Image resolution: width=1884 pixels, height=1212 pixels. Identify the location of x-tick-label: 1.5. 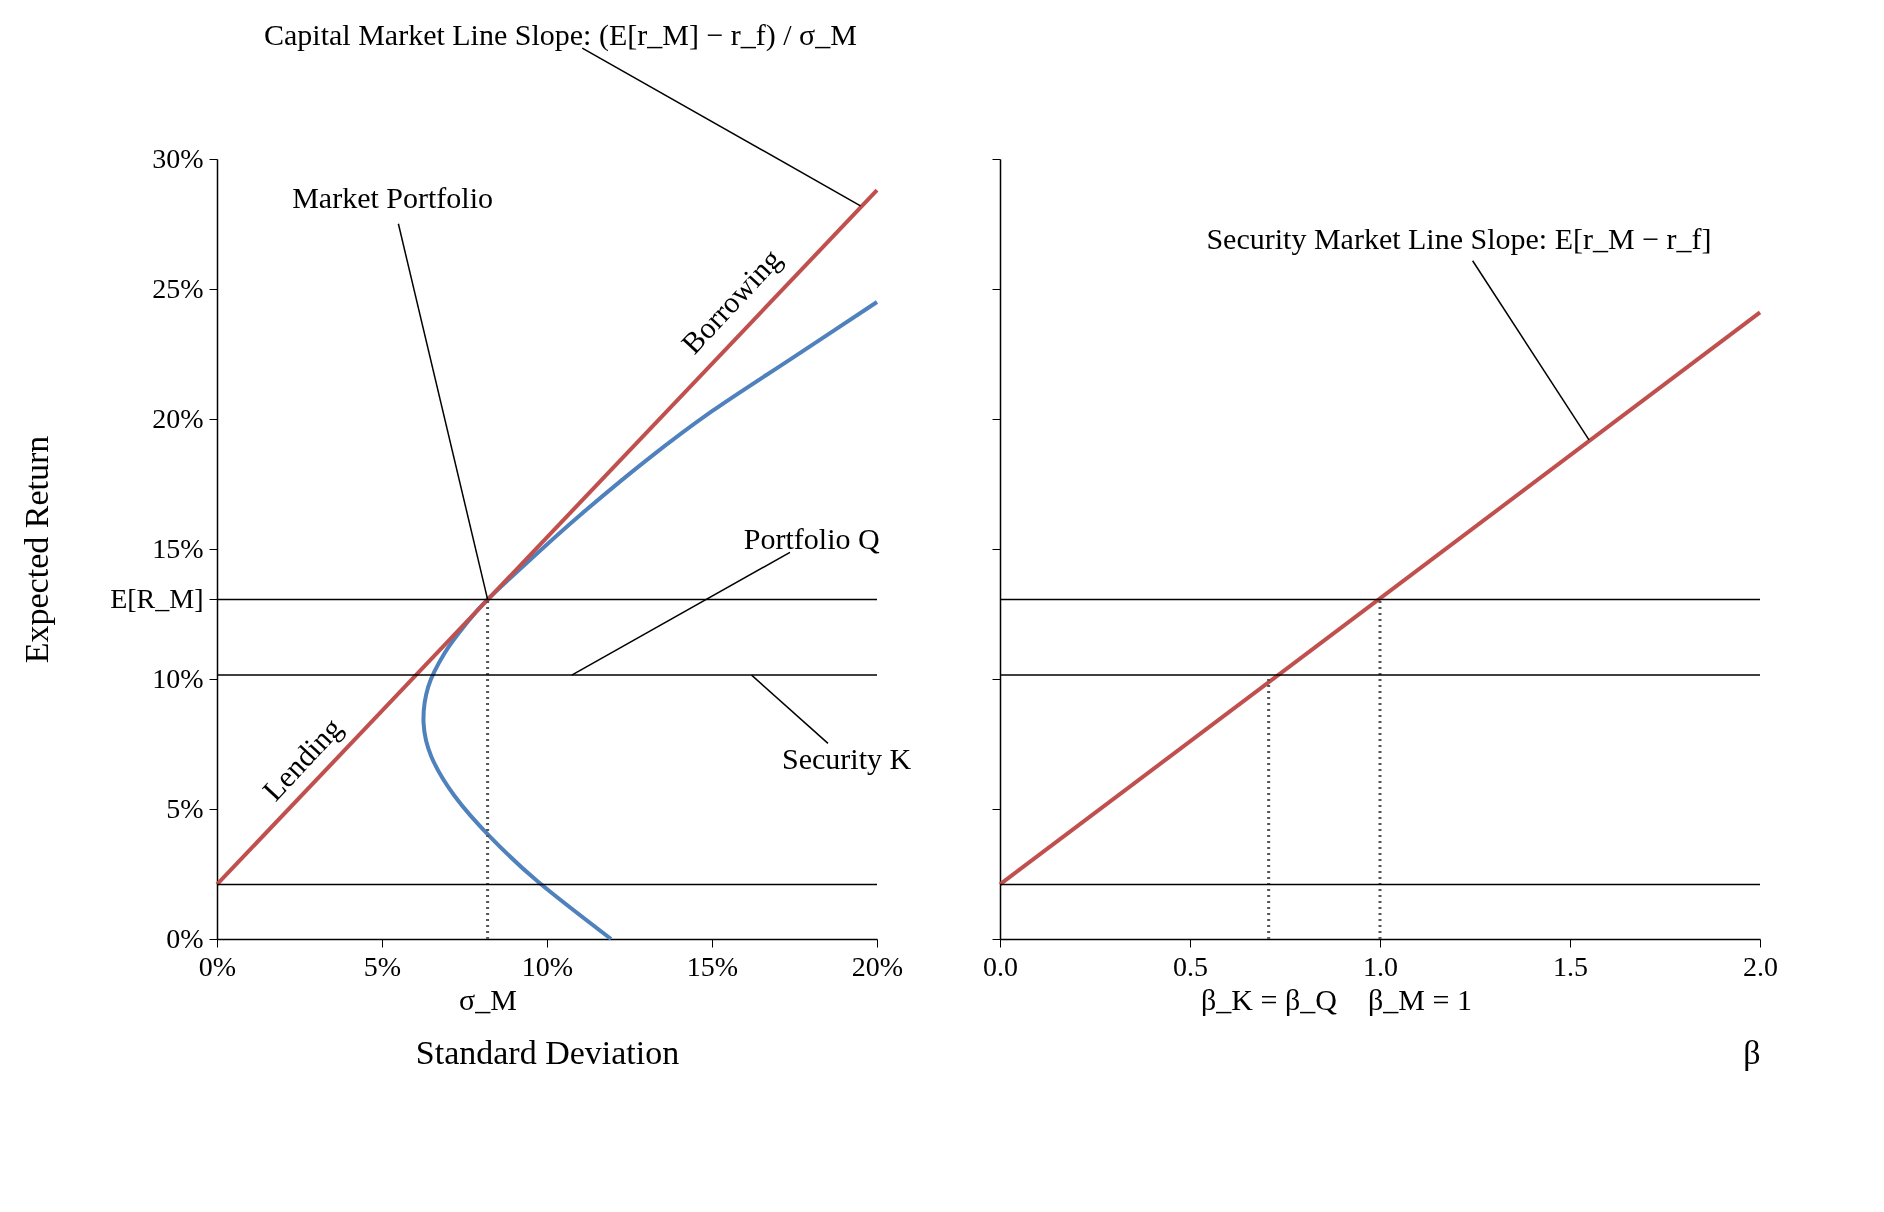
(1570, 966).